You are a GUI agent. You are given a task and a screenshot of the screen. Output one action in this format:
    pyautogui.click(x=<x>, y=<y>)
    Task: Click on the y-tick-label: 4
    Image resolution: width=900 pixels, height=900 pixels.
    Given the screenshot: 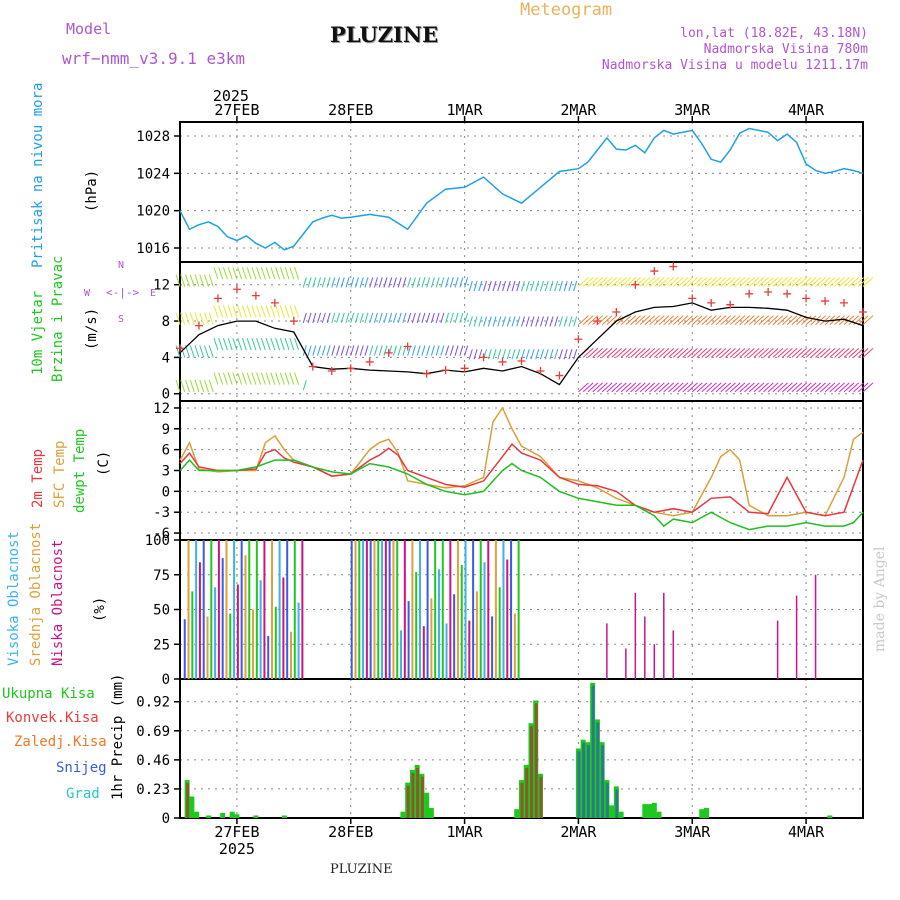 What is the action you would take?
    pyautogui.click(x=166, y=358)
    